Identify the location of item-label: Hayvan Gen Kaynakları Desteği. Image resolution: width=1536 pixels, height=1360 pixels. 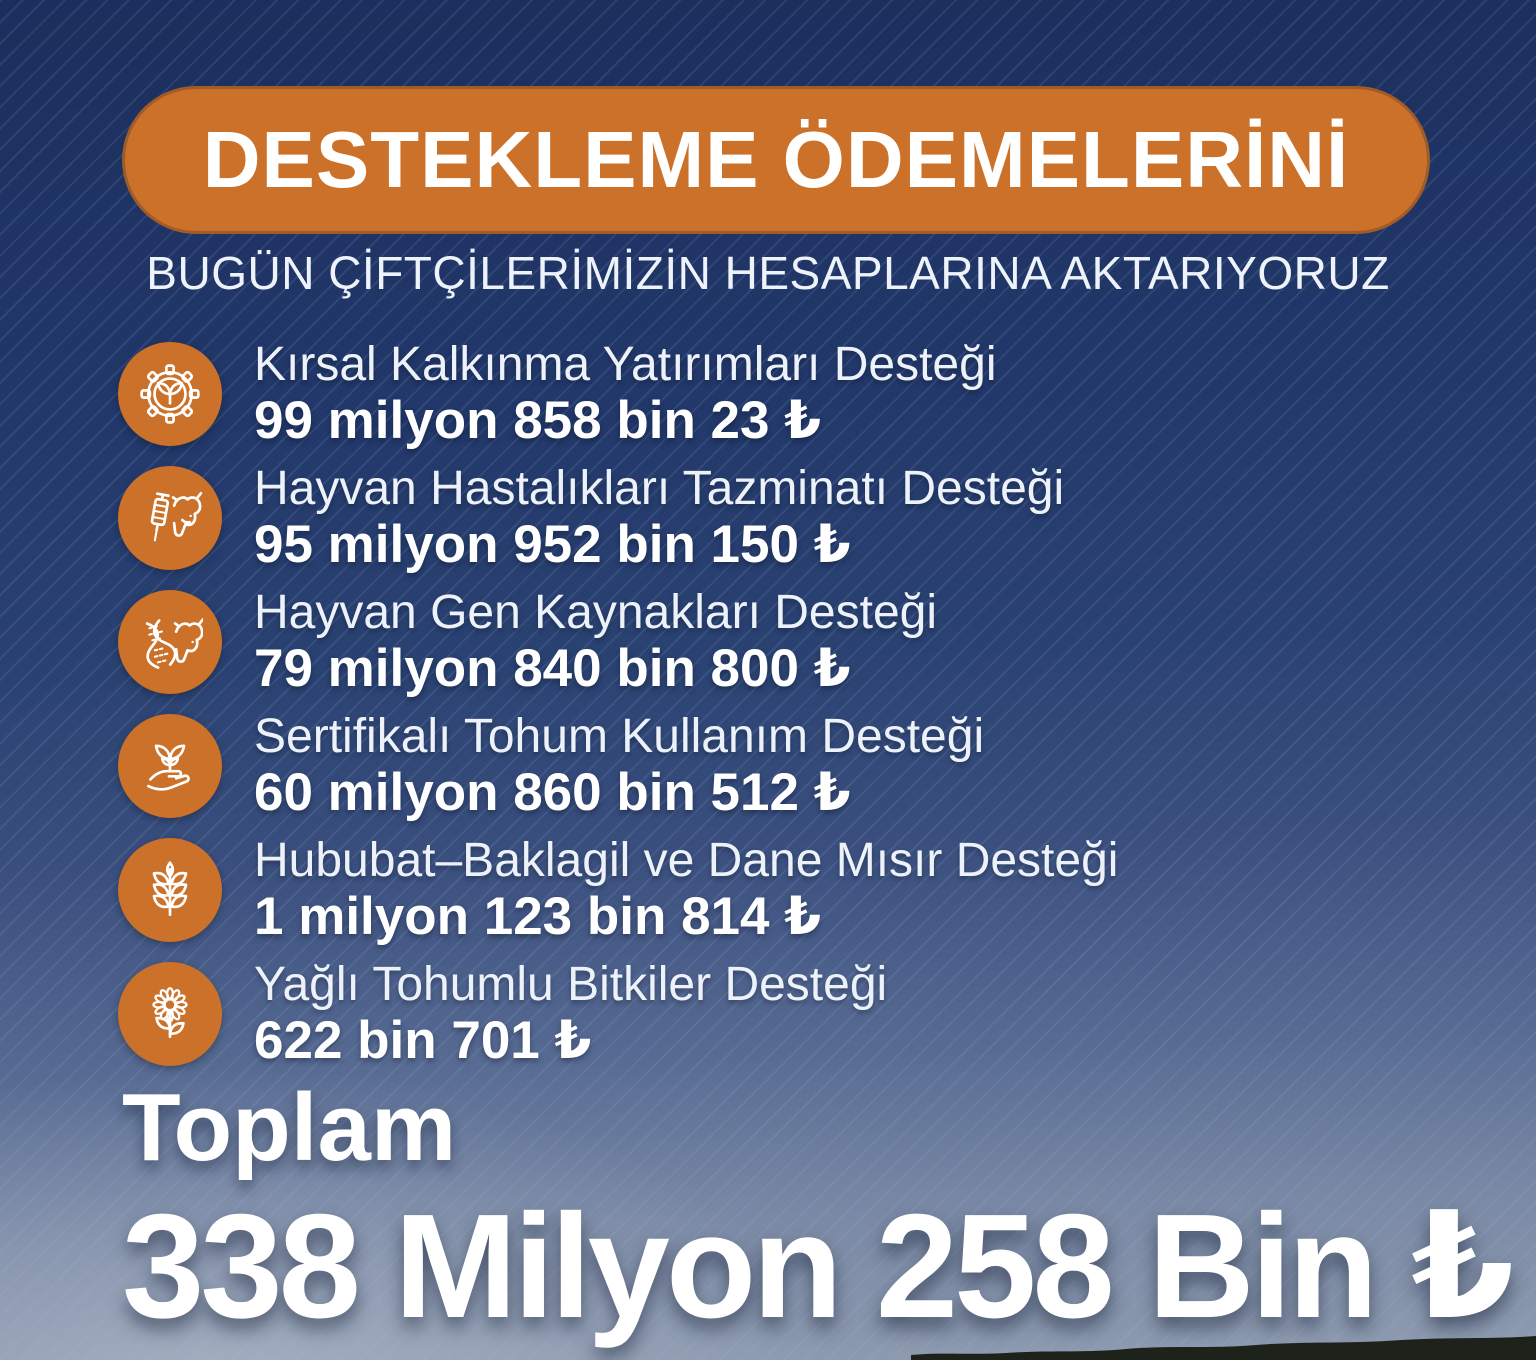
(596, 612).